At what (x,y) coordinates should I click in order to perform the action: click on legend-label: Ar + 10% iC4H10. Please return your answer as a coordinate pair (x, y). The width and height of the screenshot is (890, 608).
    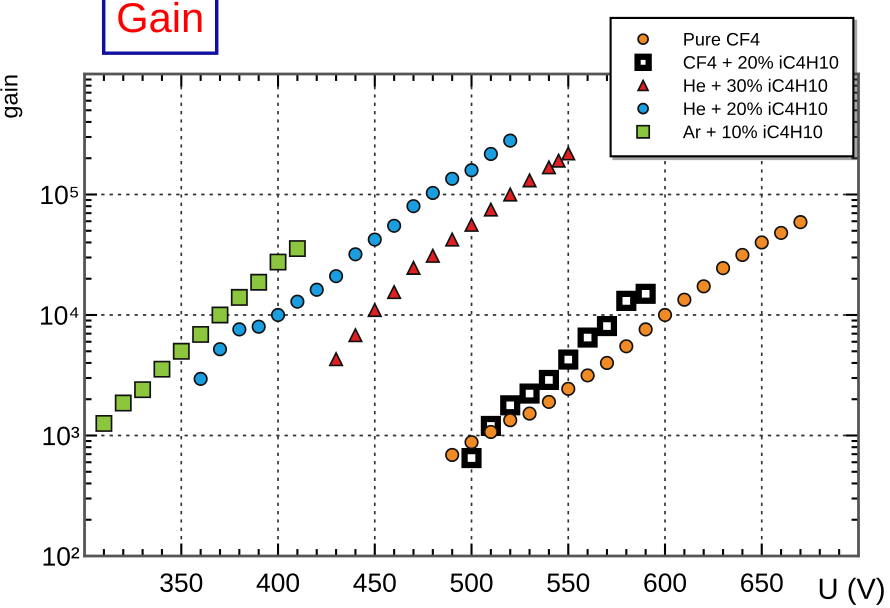
    Looking at the image, I should click on (752, 131).